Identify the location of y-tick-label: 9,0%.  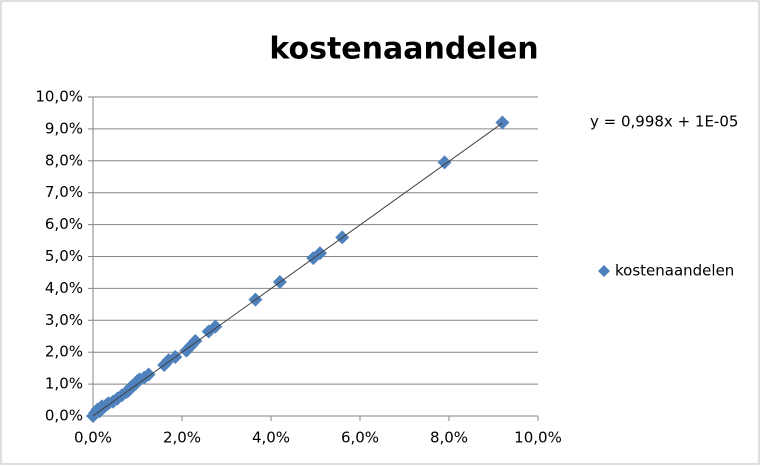
(64, 128).